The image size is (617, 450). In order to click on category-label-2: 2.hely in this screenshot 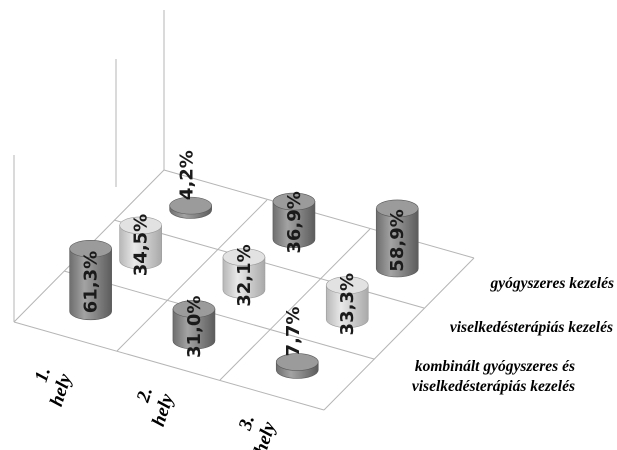, I will do `click(152, 406)`.